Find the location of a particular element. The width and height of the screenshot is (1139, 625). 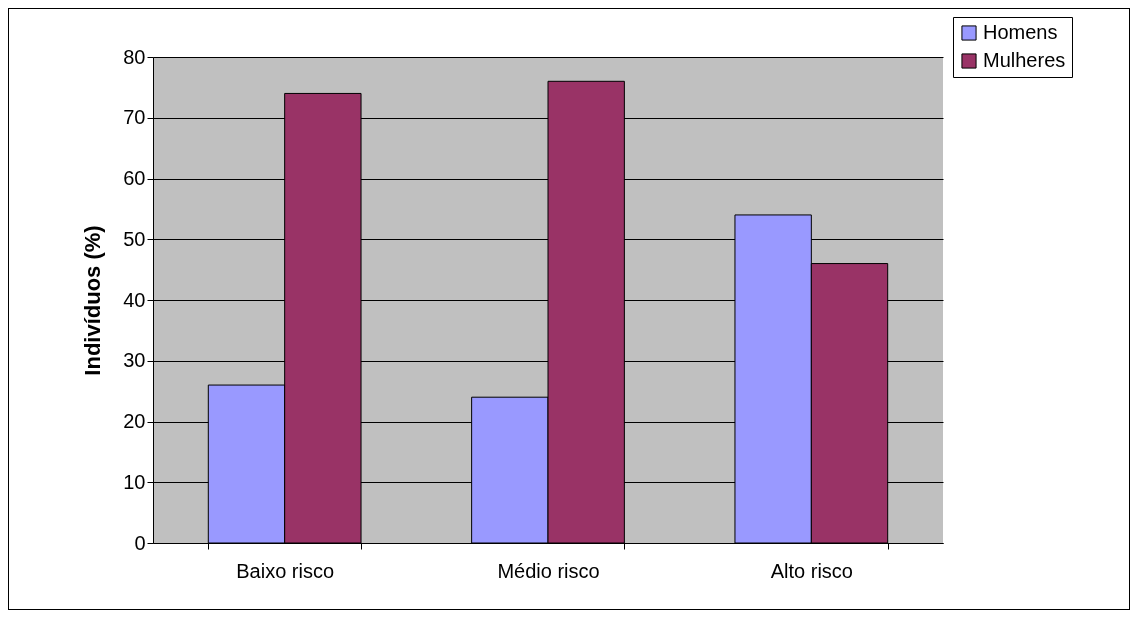

x-tick-label: Alto risco is located at coordinates (811, 570).